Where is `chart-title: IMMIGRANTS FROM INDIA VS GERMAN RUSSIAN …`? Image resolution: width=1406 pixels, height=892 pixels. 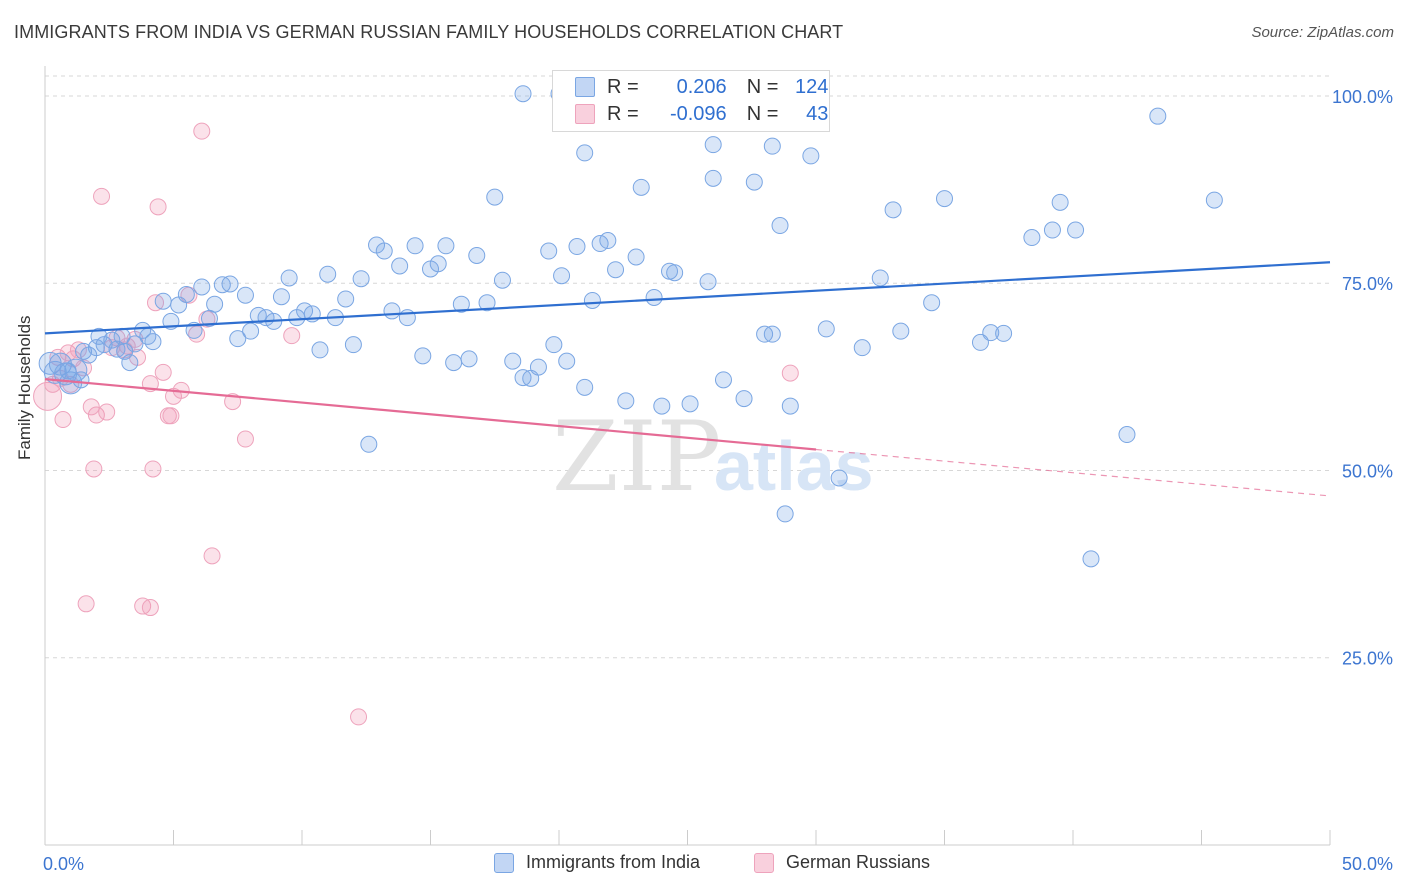
chart-title: IMMIGRANTS FROM INDIA VS GERMAN RUSSIAN … is located at coordinates (429, 32).